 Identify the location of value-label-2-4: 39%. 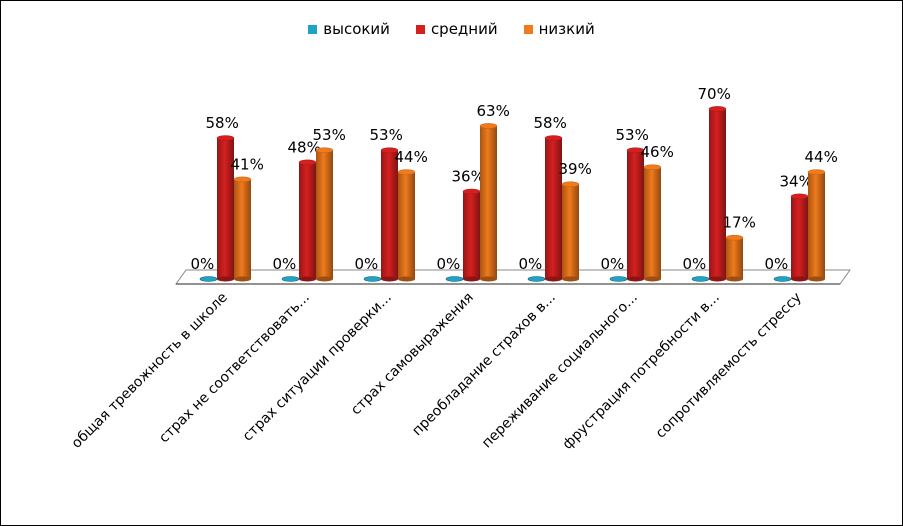
(575, 169).